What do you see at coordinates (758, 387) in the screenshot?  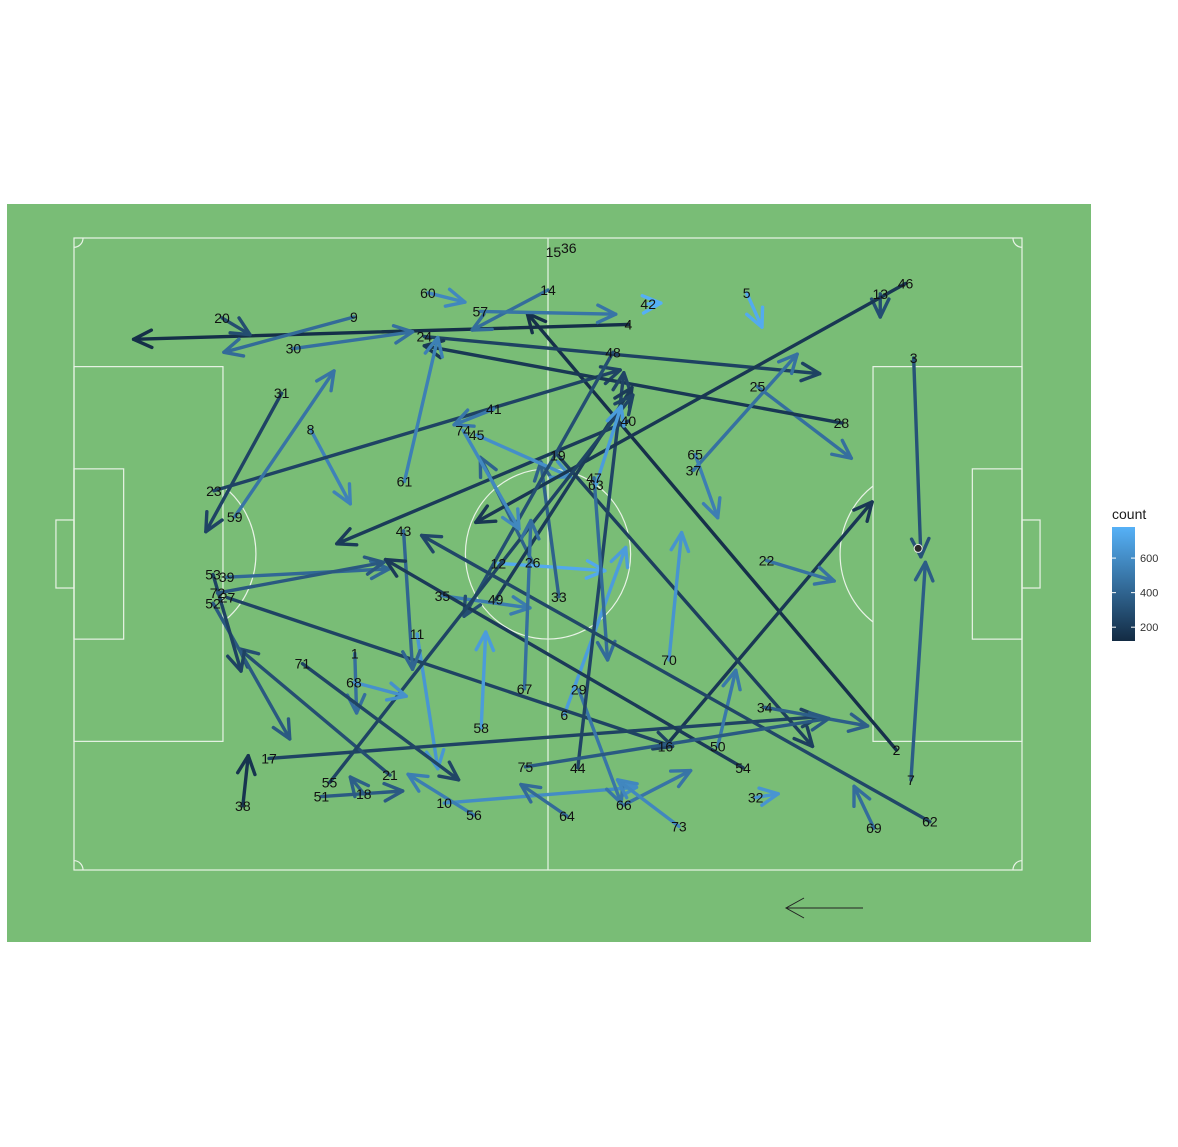 I see `pass-label-25: 25` at bounding box center [758, 387].